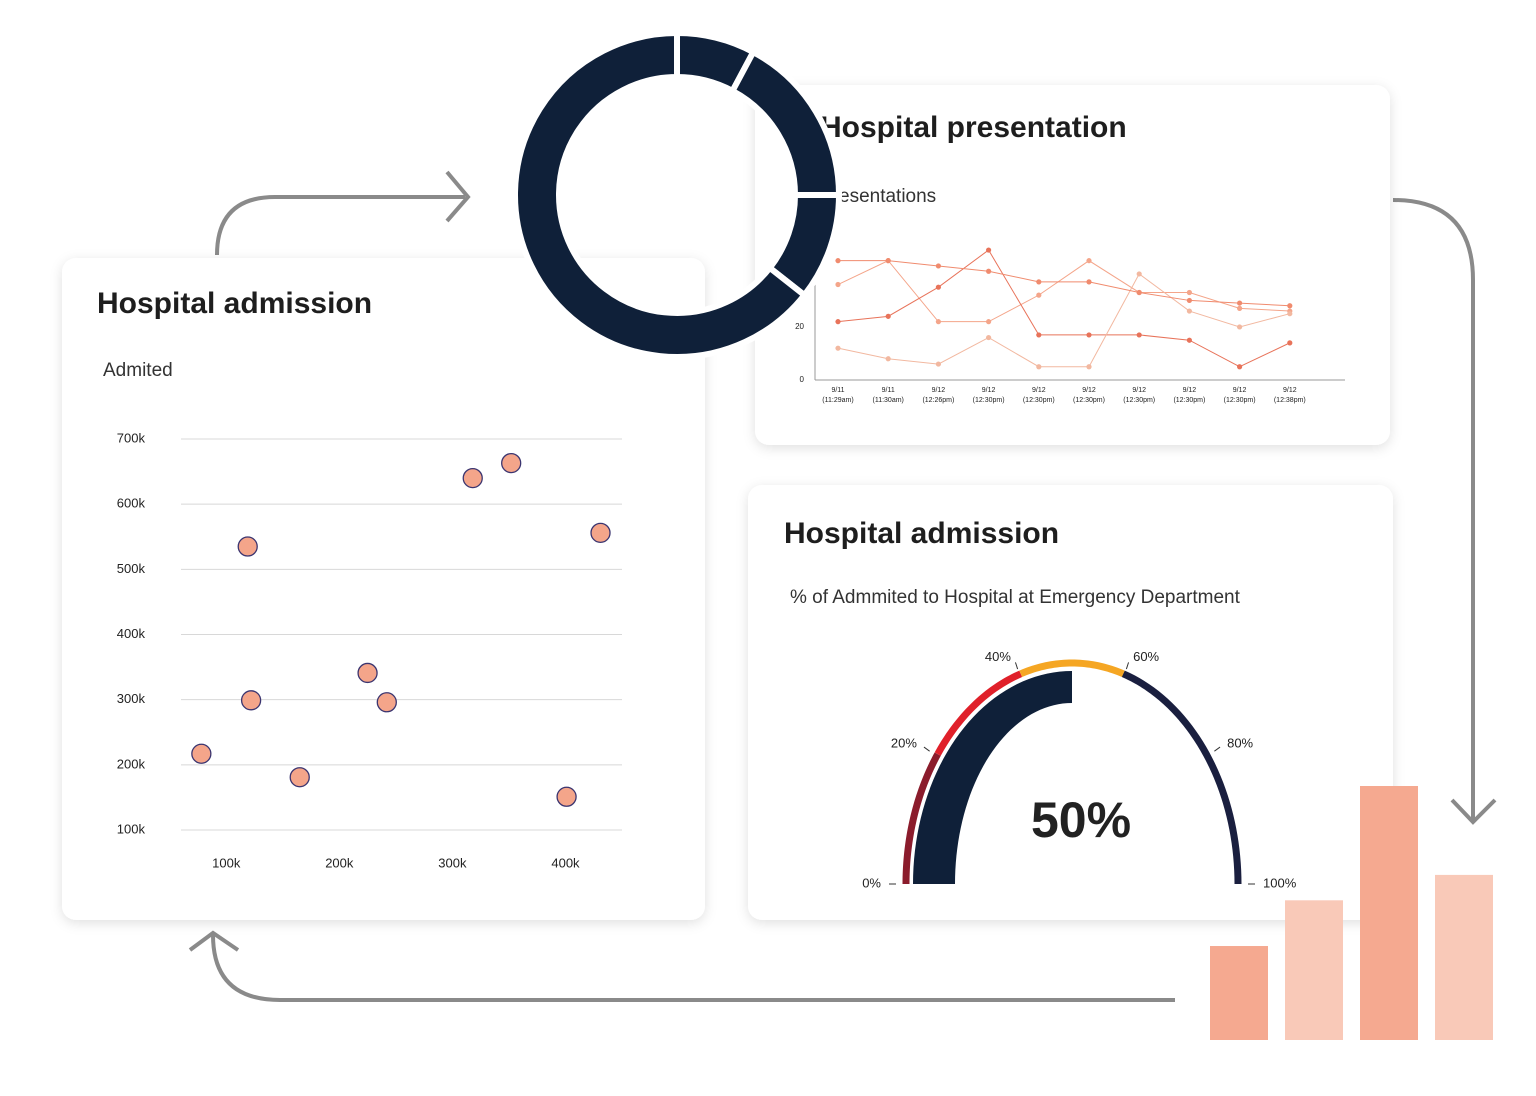  What do you see at coordinates (799, 326) in the screenshot?
I see `y-tick-label: 20` at bounding box center [799, 326].